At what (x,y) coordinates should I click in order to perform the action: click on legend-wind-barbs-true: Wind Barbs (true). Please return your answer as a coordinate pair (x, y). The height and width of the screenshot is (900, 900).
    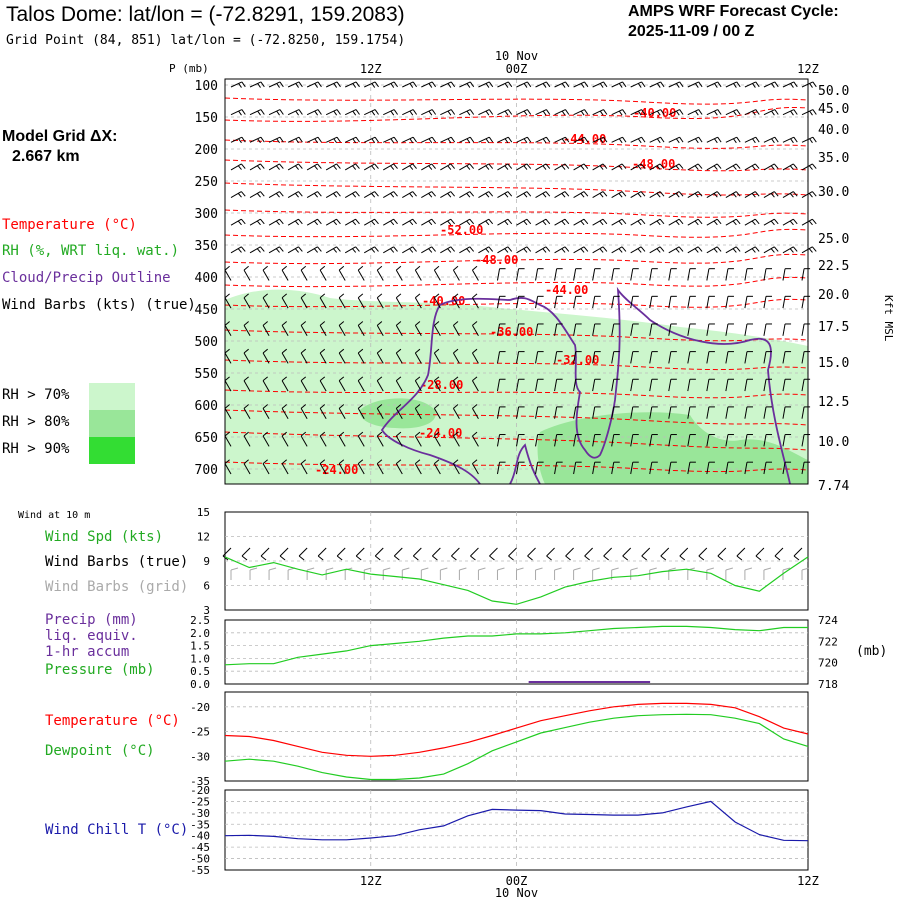
    Looking at the image, I should click on (117, 562).